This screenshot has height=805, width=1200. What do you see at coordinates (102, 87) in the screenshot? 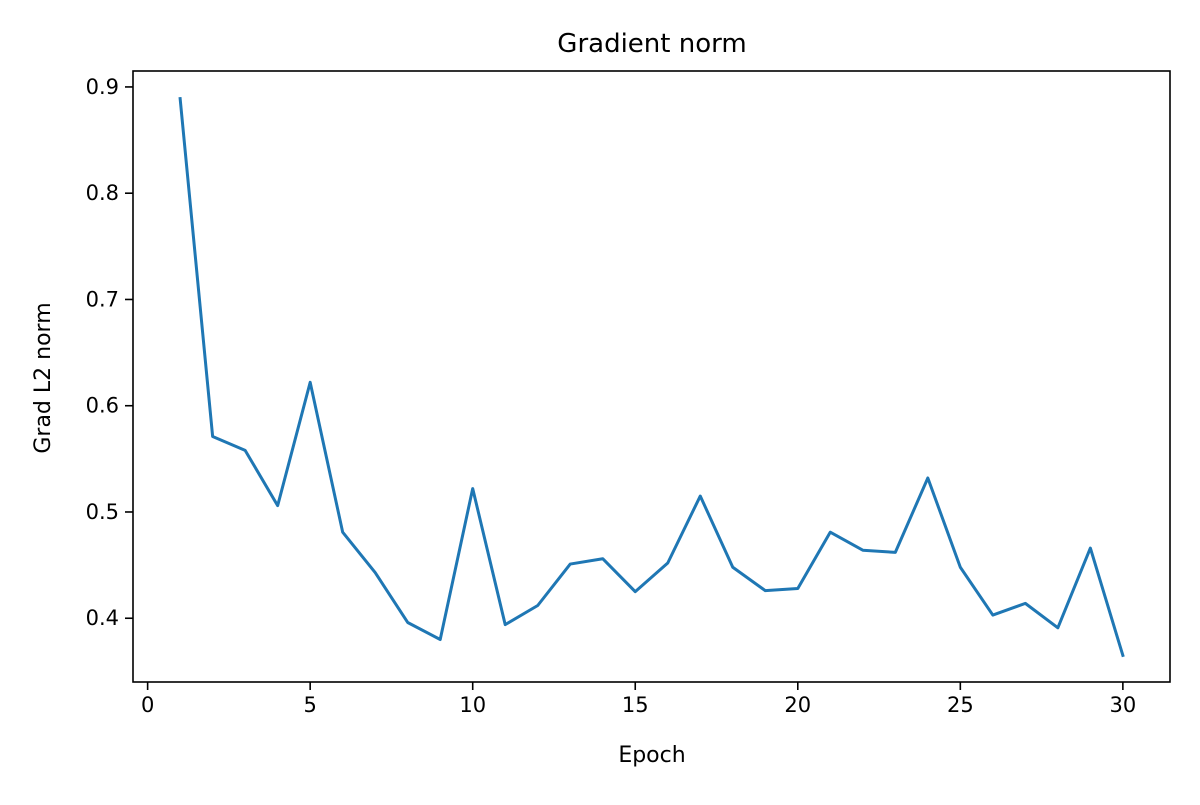
I see `y-tick-label: 0.9` at bounding box center [102, 87].